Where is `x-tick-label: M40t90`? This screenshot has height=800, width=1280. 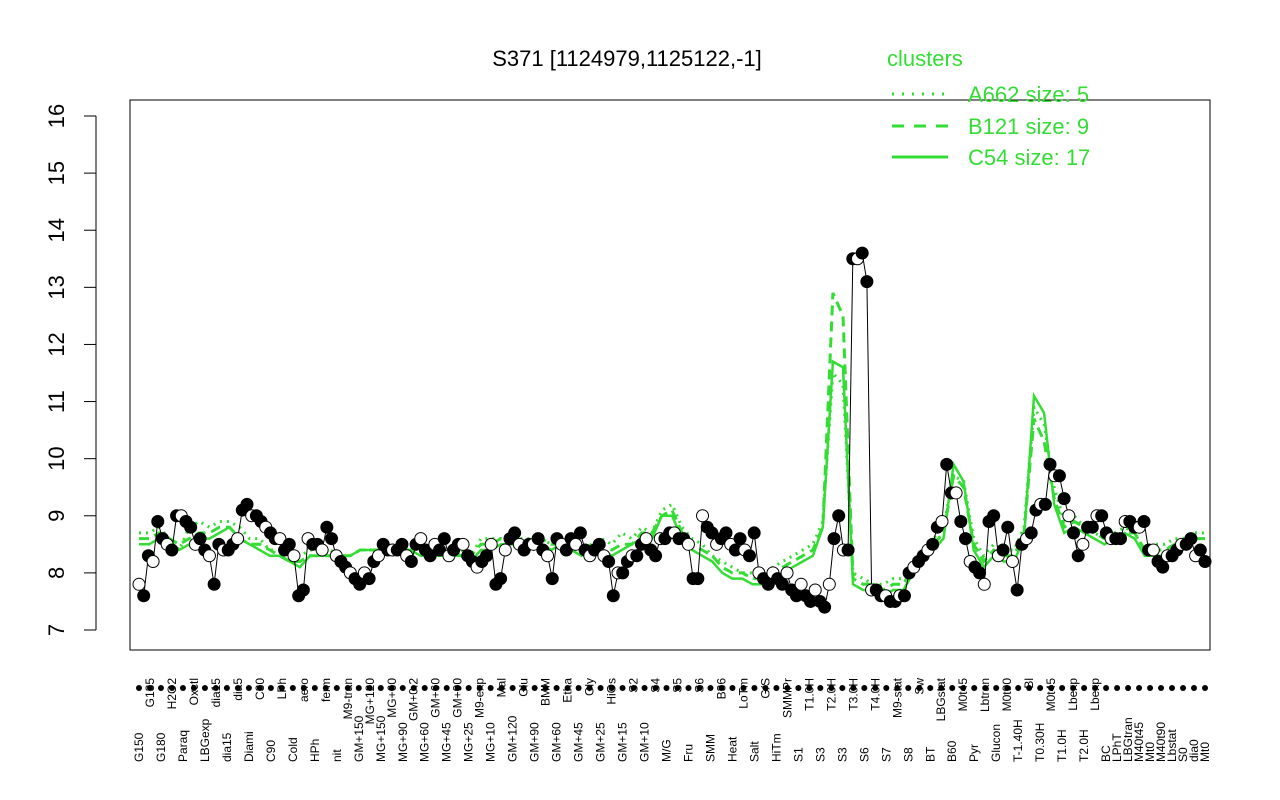
x-tick-label: M40t90 is located at coordinates (1161, 742).